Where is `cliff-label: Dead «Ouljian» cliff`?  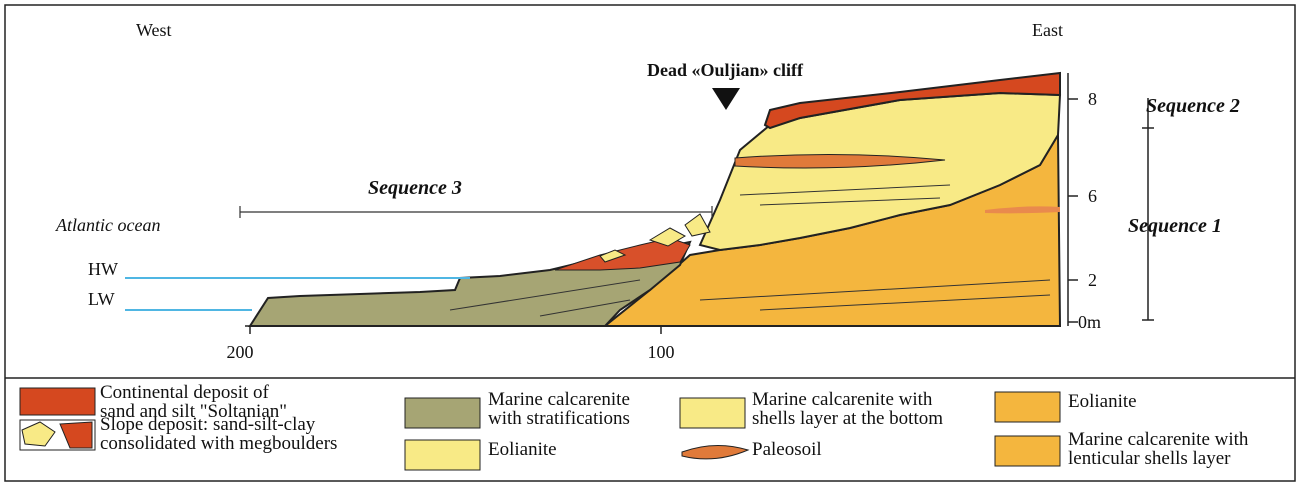
cliff-label: Dead «Ouljian» cliff is located at coordinates (725, 70).